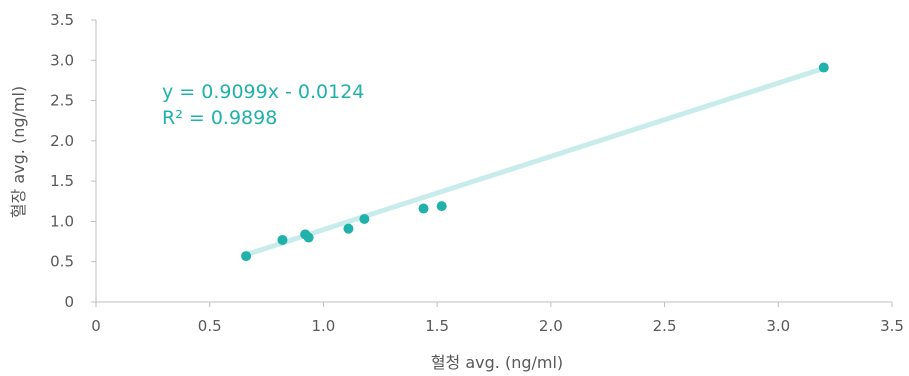 This screenshot has width=909, height=376. Describe the element at coordinates (778, 326) in the screenshot. I see `x-tick-label: 3.0` at that location.